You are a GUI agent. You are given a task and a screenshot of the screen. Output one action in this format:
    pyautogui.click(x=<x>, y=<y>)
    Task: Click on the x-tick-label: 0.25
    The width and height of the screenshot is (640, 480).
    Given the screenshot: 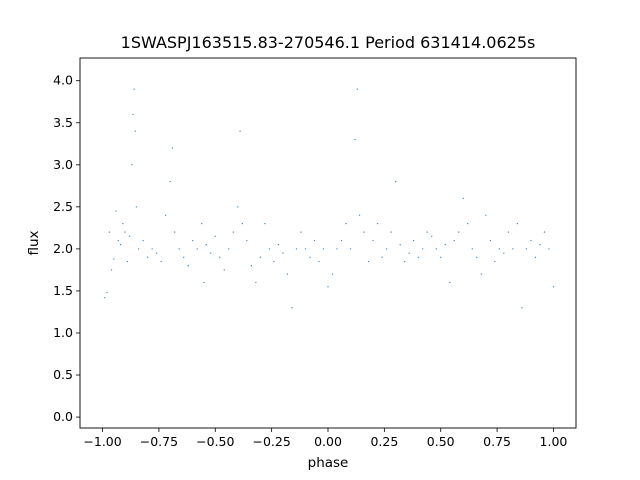 What is the action you would take?
    pyautogui.click(x=384, y=441)
    